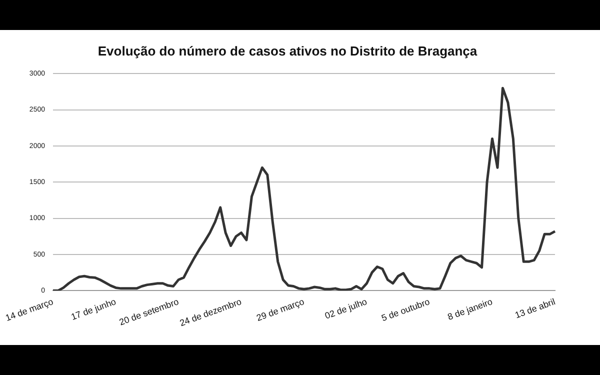 This screenshot has width=600, height=375. What do you see at coordinates (29, 309) in the screenshot?
I see `x-tick-label: 14 de março` at bounding box center [29, 309].